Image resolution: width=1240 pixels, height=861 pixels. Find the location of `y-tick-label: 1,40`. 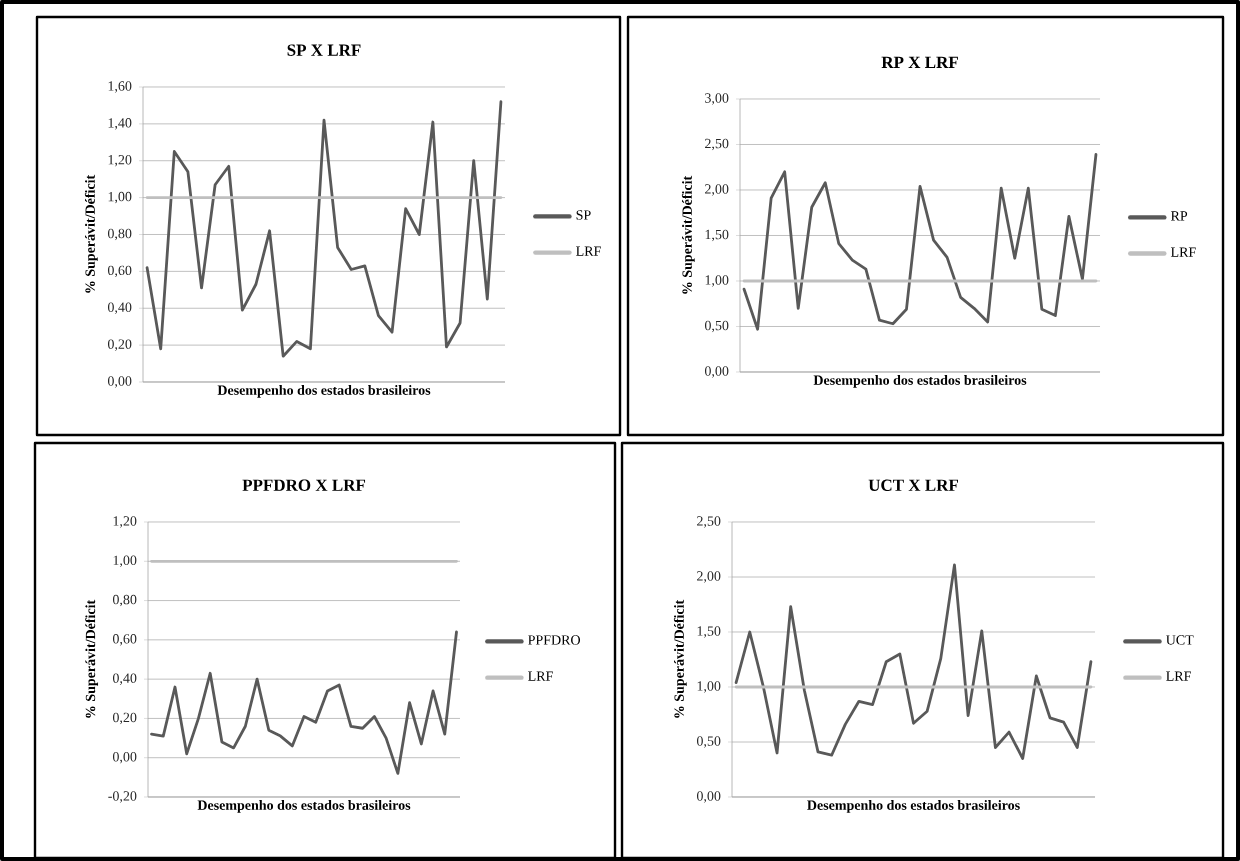

y-tick-label: 1,40 is located at coordinates (120, 124).